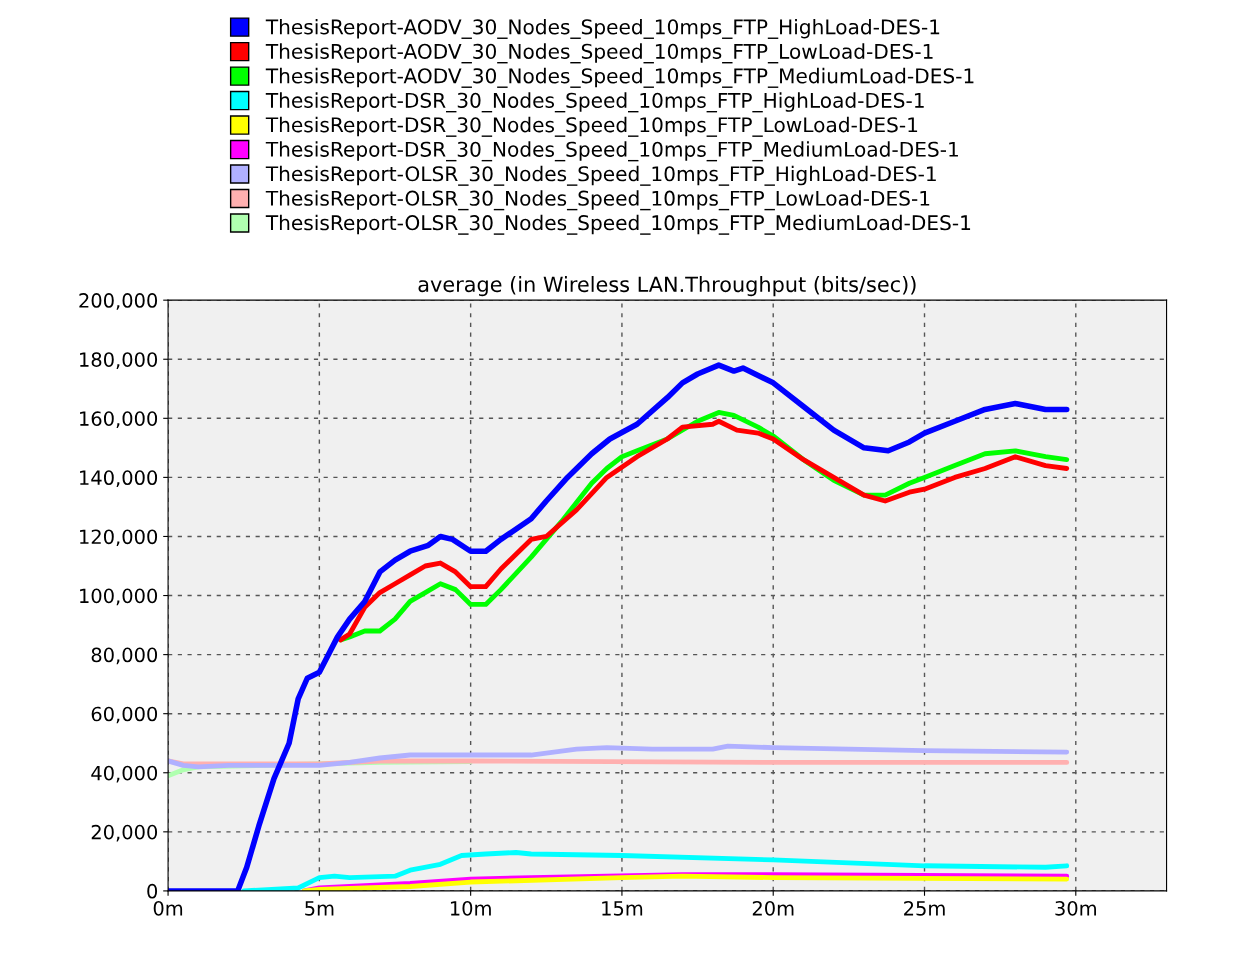 Image resolution: width=1245 pixels, height=959 pixels. I want to click on y-tick-label: 140,000, so click(119, 479).